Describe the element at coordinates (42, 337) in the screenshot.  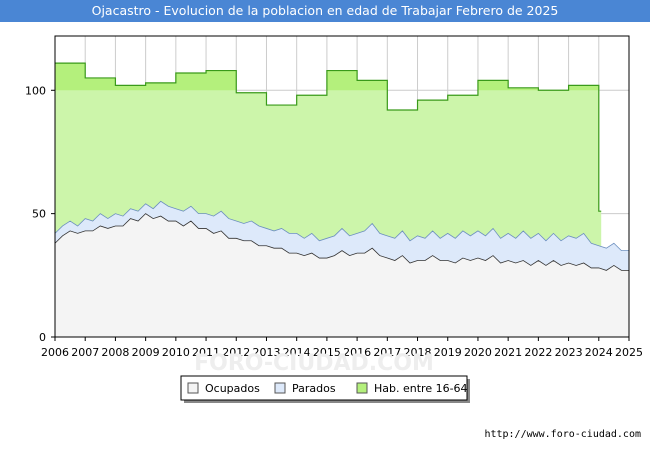
I see `y-tick-label: 0` at that location.